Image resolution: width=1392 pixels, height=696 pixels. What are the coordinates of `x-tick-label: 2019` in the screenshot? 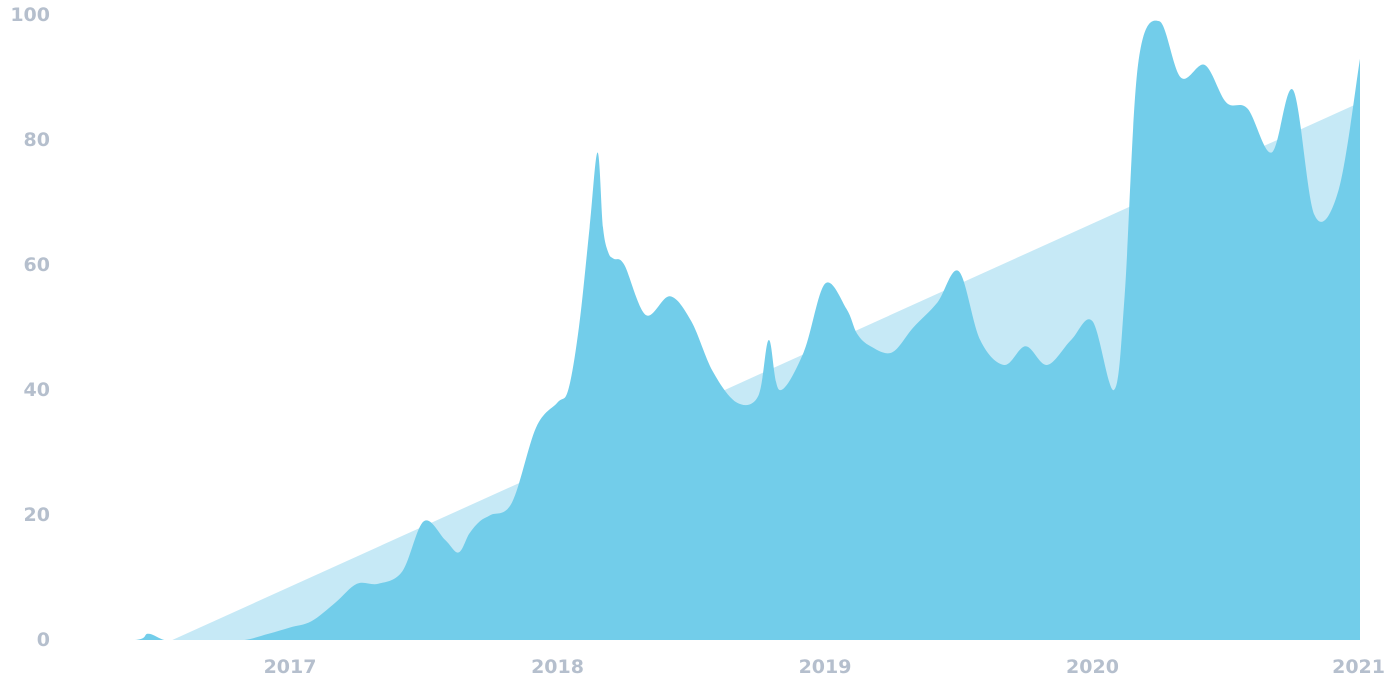 It's located at (825, 667).